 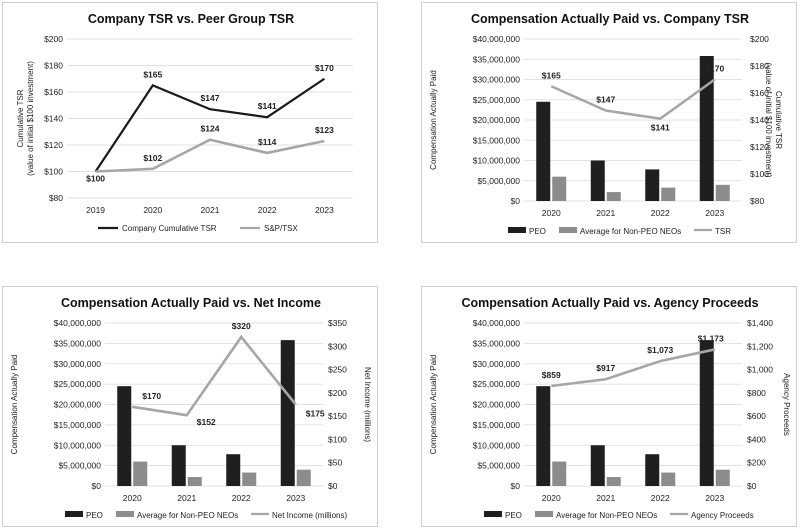 What do you see at coordinates (760, 370) in the screenshot?
I see `y2-tick-label: $1,000` at bounding box center [760, 370].